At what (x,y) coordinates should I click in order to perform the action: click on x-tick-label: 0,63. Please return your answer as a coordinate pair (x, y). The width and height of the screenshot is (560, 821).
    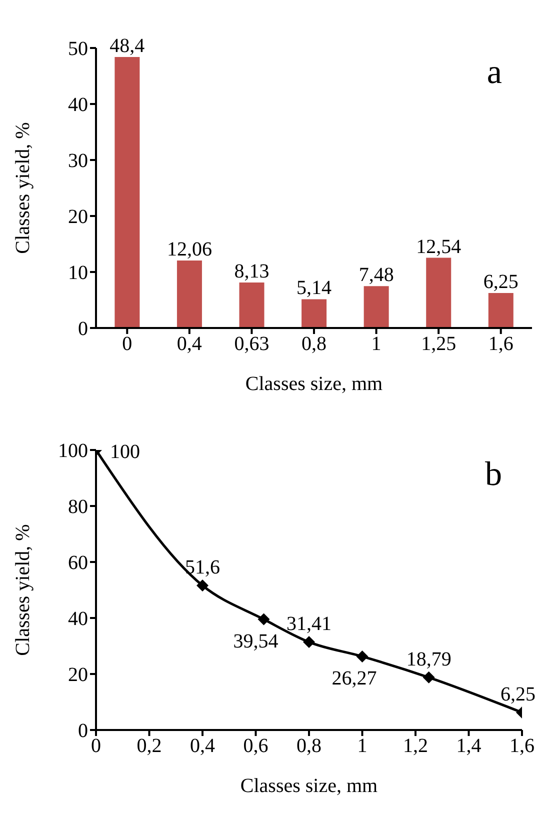
    Looking at the image, I should click on (252, 344).